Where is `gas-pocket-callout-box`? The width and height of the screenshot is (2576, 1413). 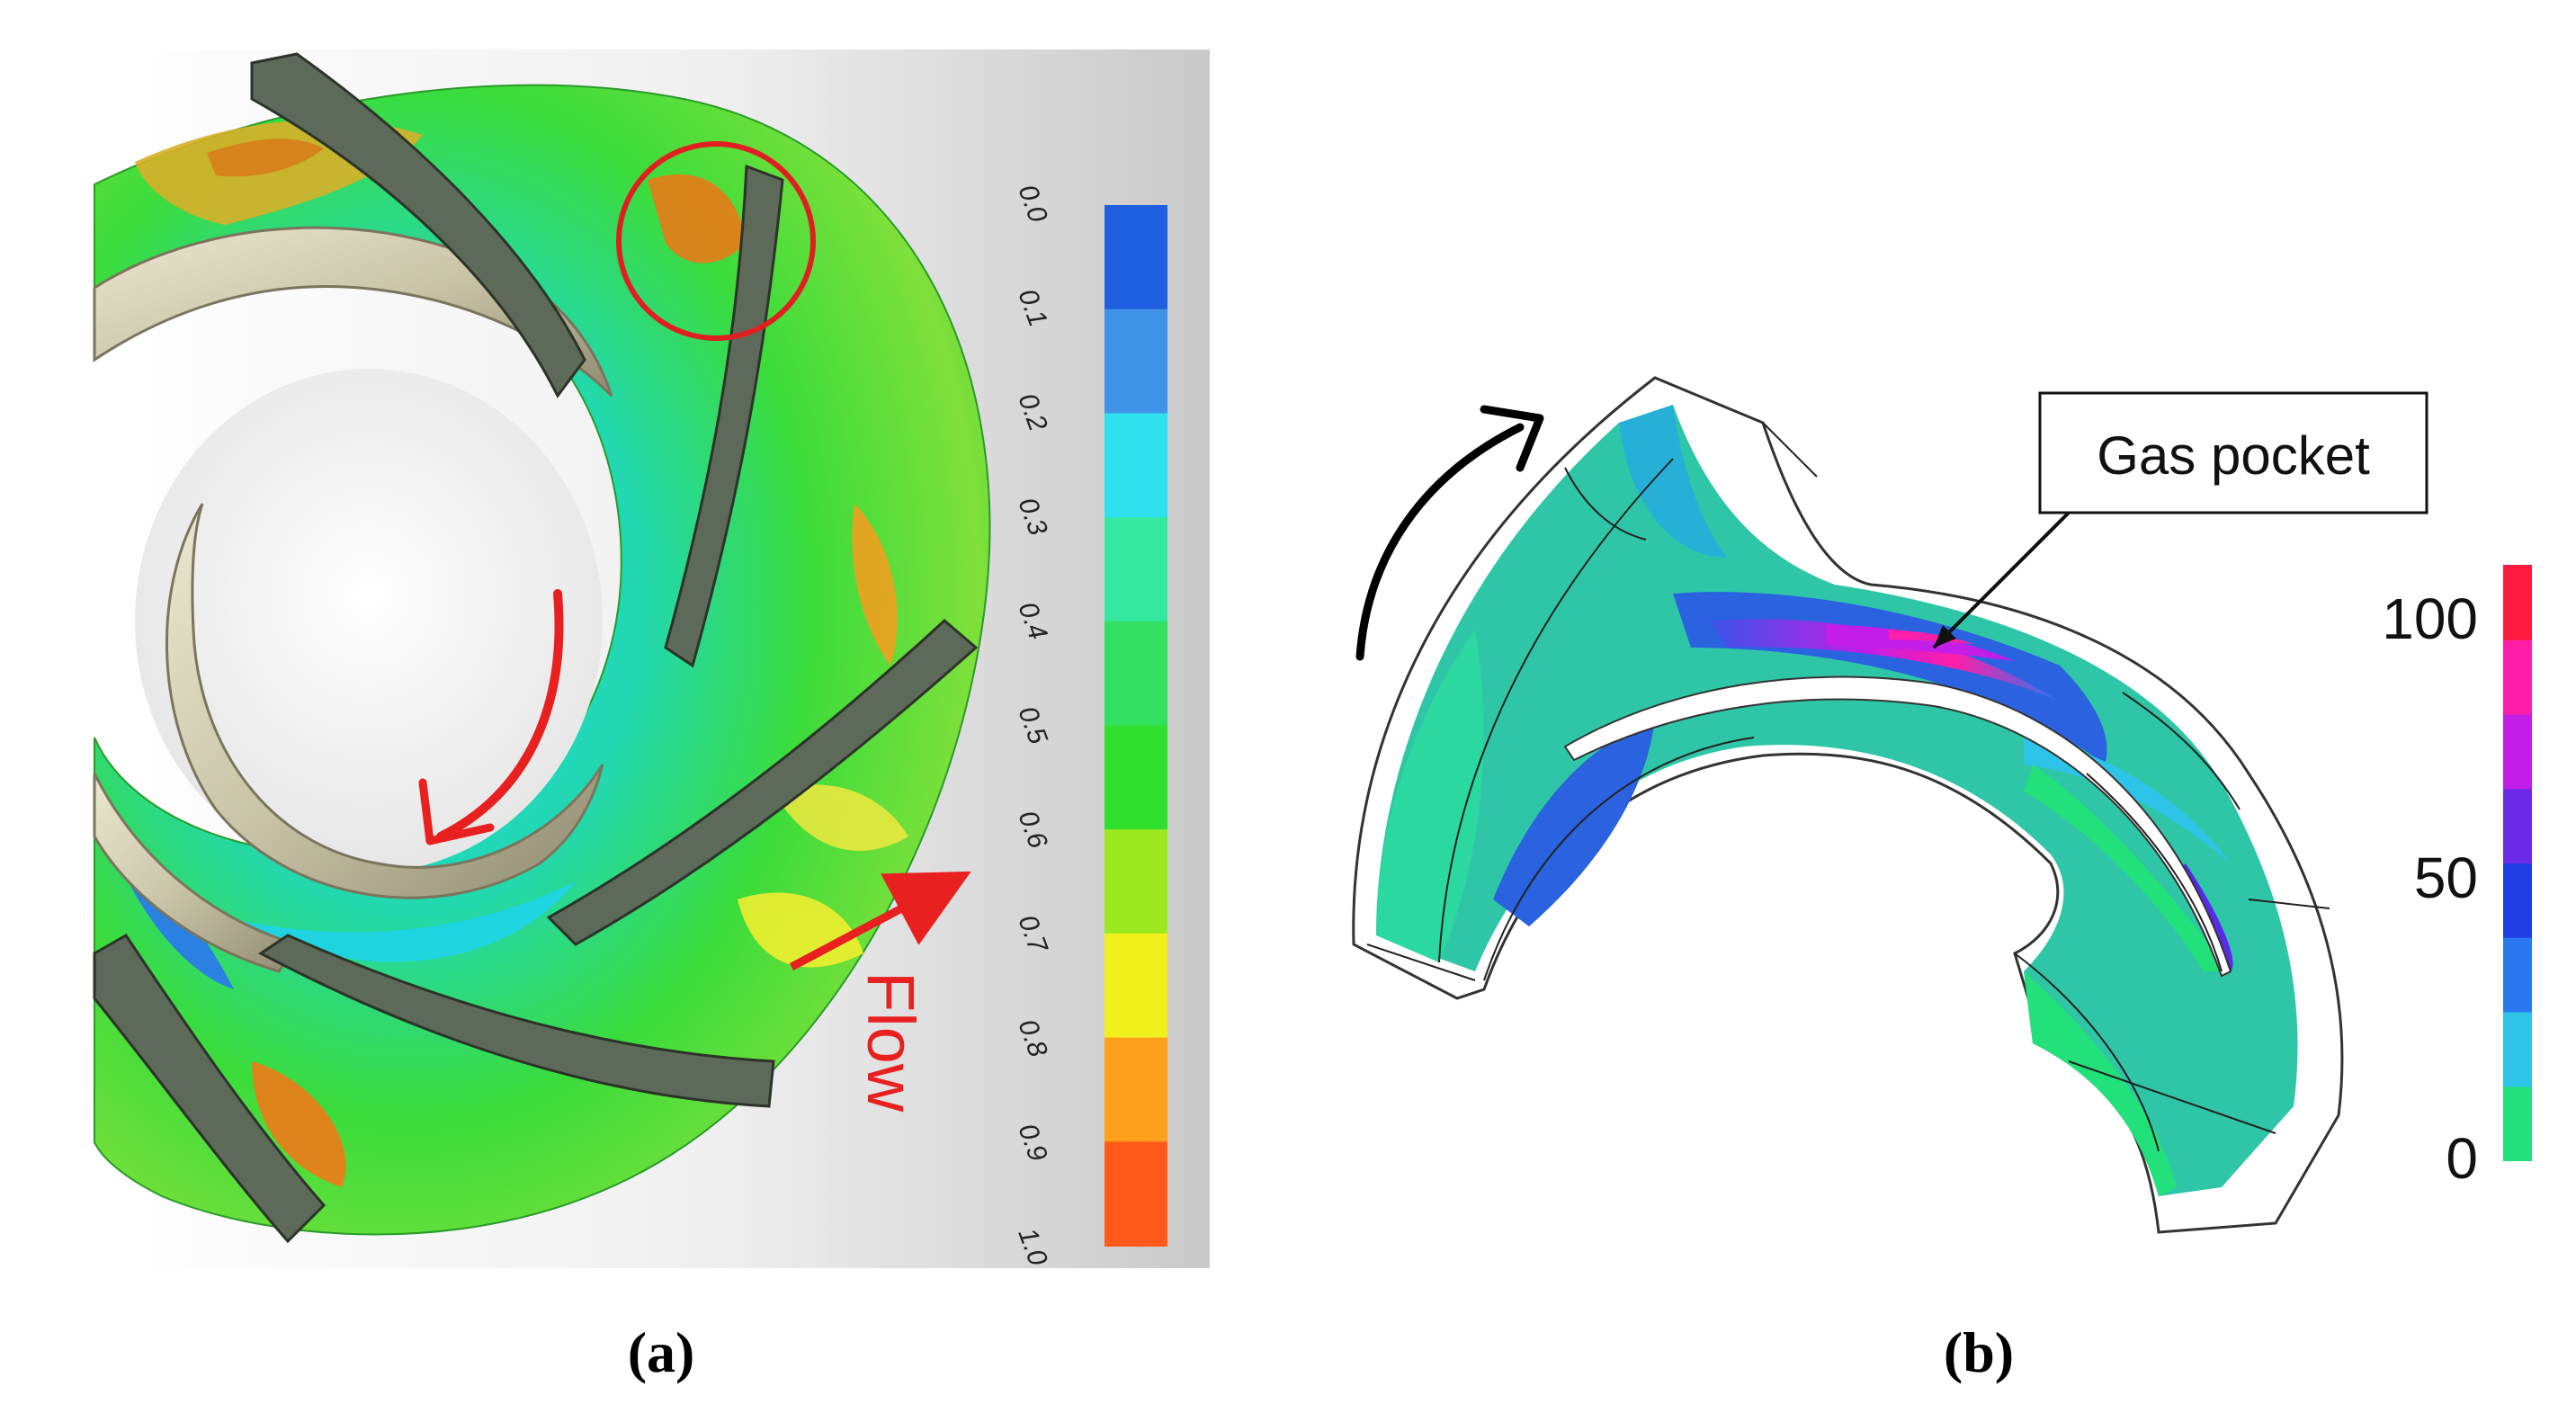
gas-pocket-callout-box is located at coordinates (2233, 452).